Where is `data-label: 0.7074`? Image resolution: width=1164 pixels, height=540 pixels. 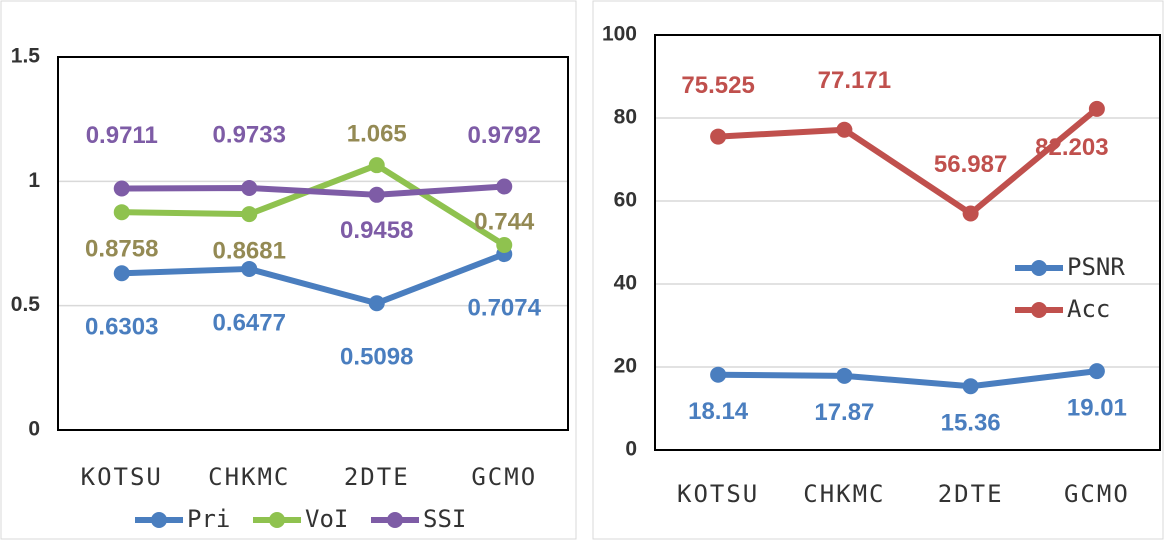 data-label: 0.7074 is located at coordinates (505, 307).